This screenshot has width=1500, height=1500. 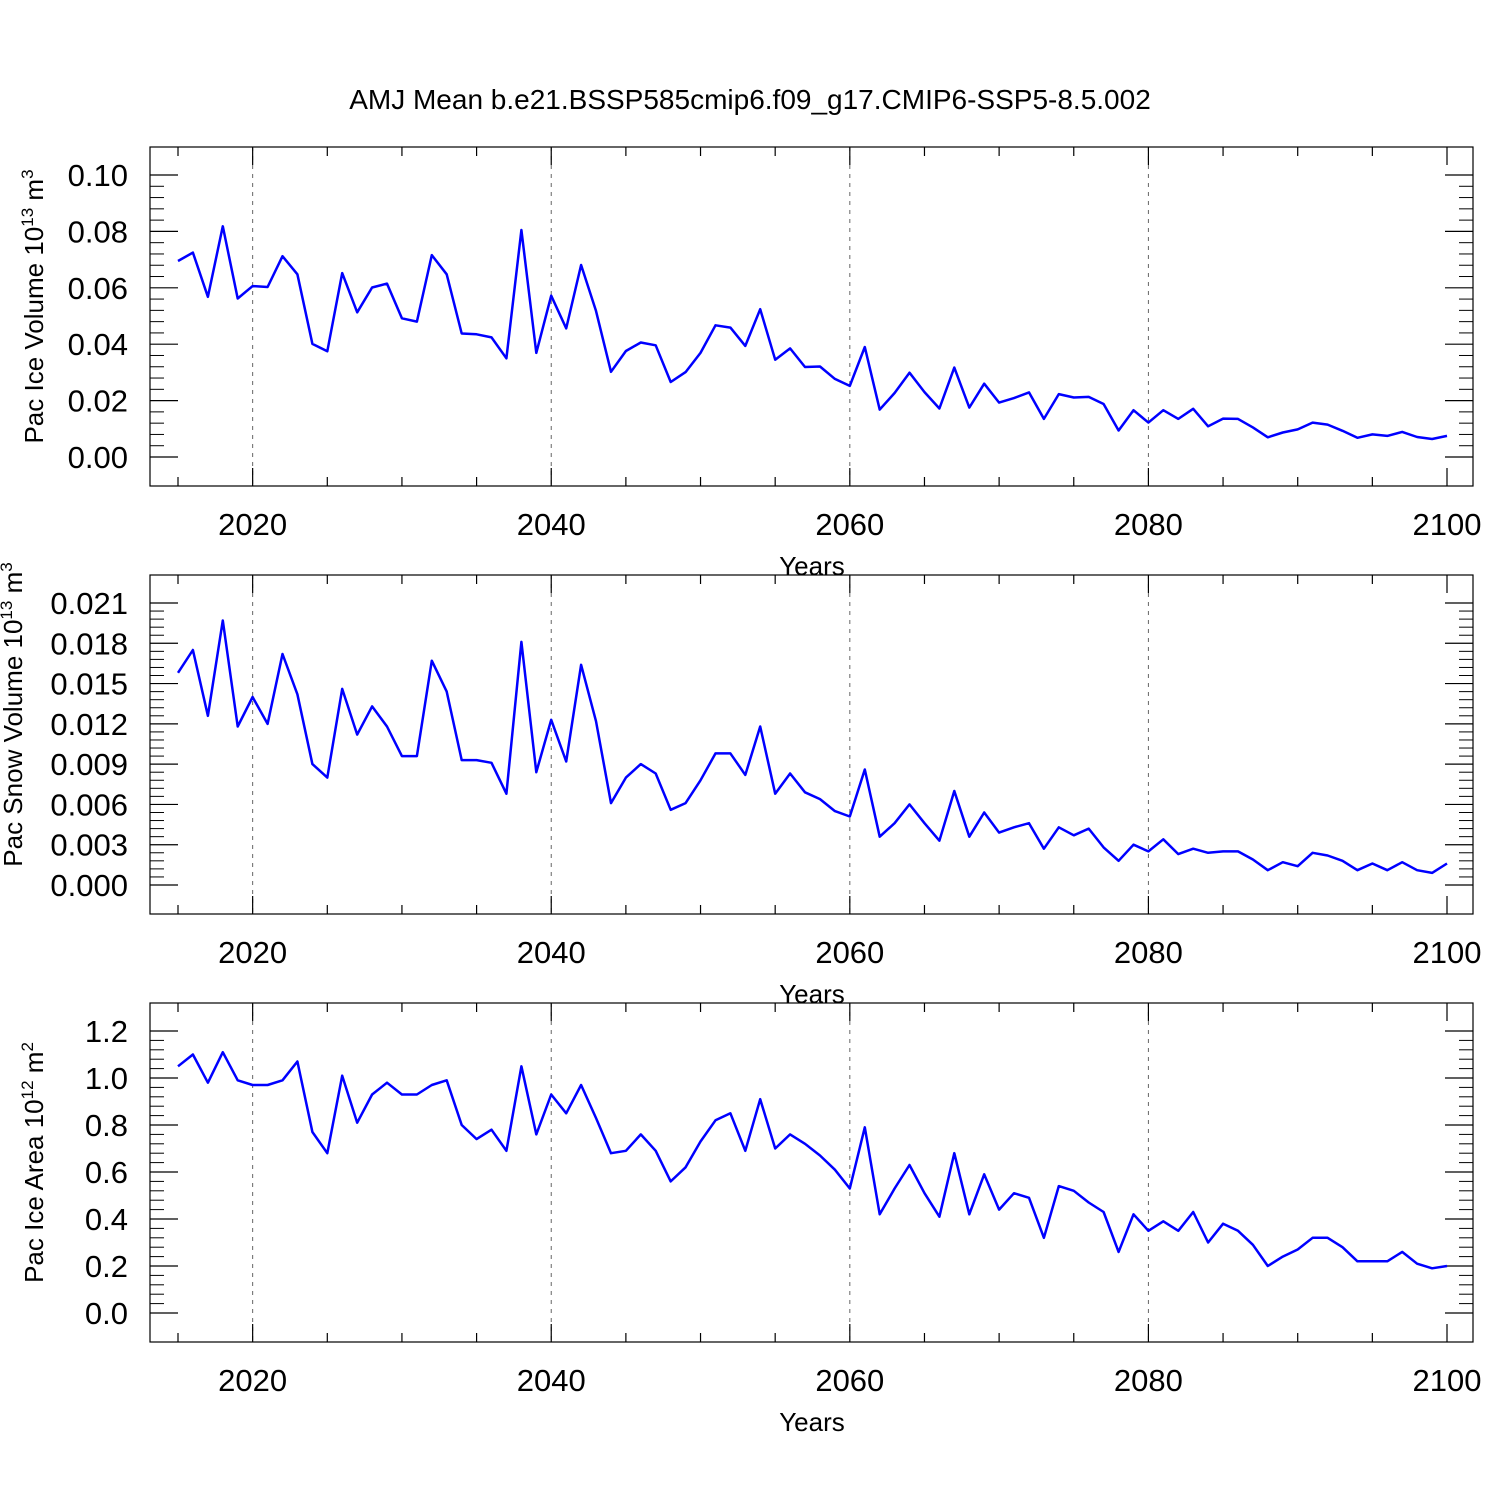 What do you see at coordinates (89, 643) in the screenshot?
I see `y-tick-label: 0.018` at bounding box center [89, 643].